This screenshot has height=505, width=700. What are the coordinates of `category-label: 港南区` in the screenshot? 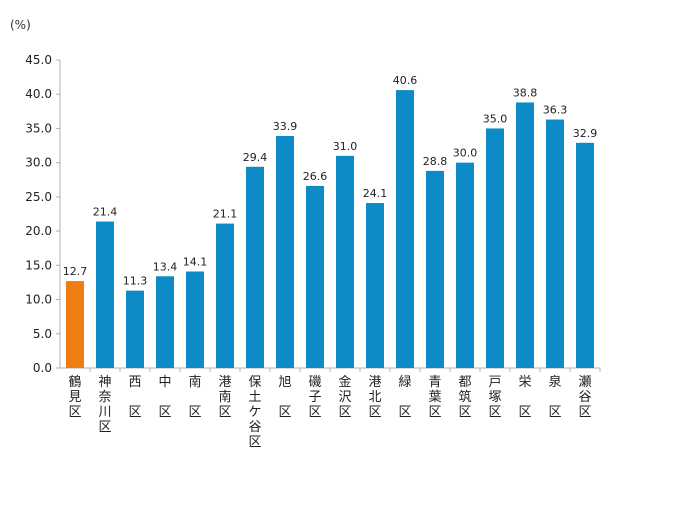 It's located at (224, 397).